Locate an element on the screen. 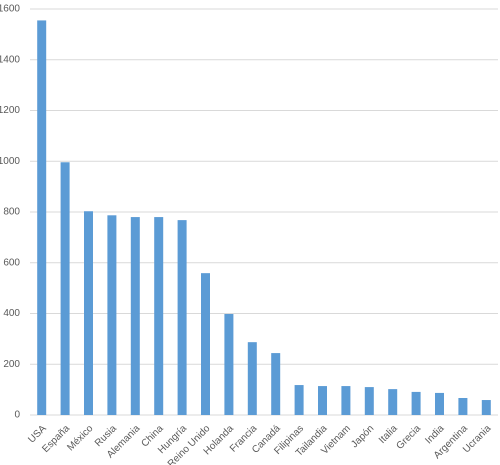 This screenshot has height=465, width=500. y-tick-label: 600 is located at coordinates (11, 262).